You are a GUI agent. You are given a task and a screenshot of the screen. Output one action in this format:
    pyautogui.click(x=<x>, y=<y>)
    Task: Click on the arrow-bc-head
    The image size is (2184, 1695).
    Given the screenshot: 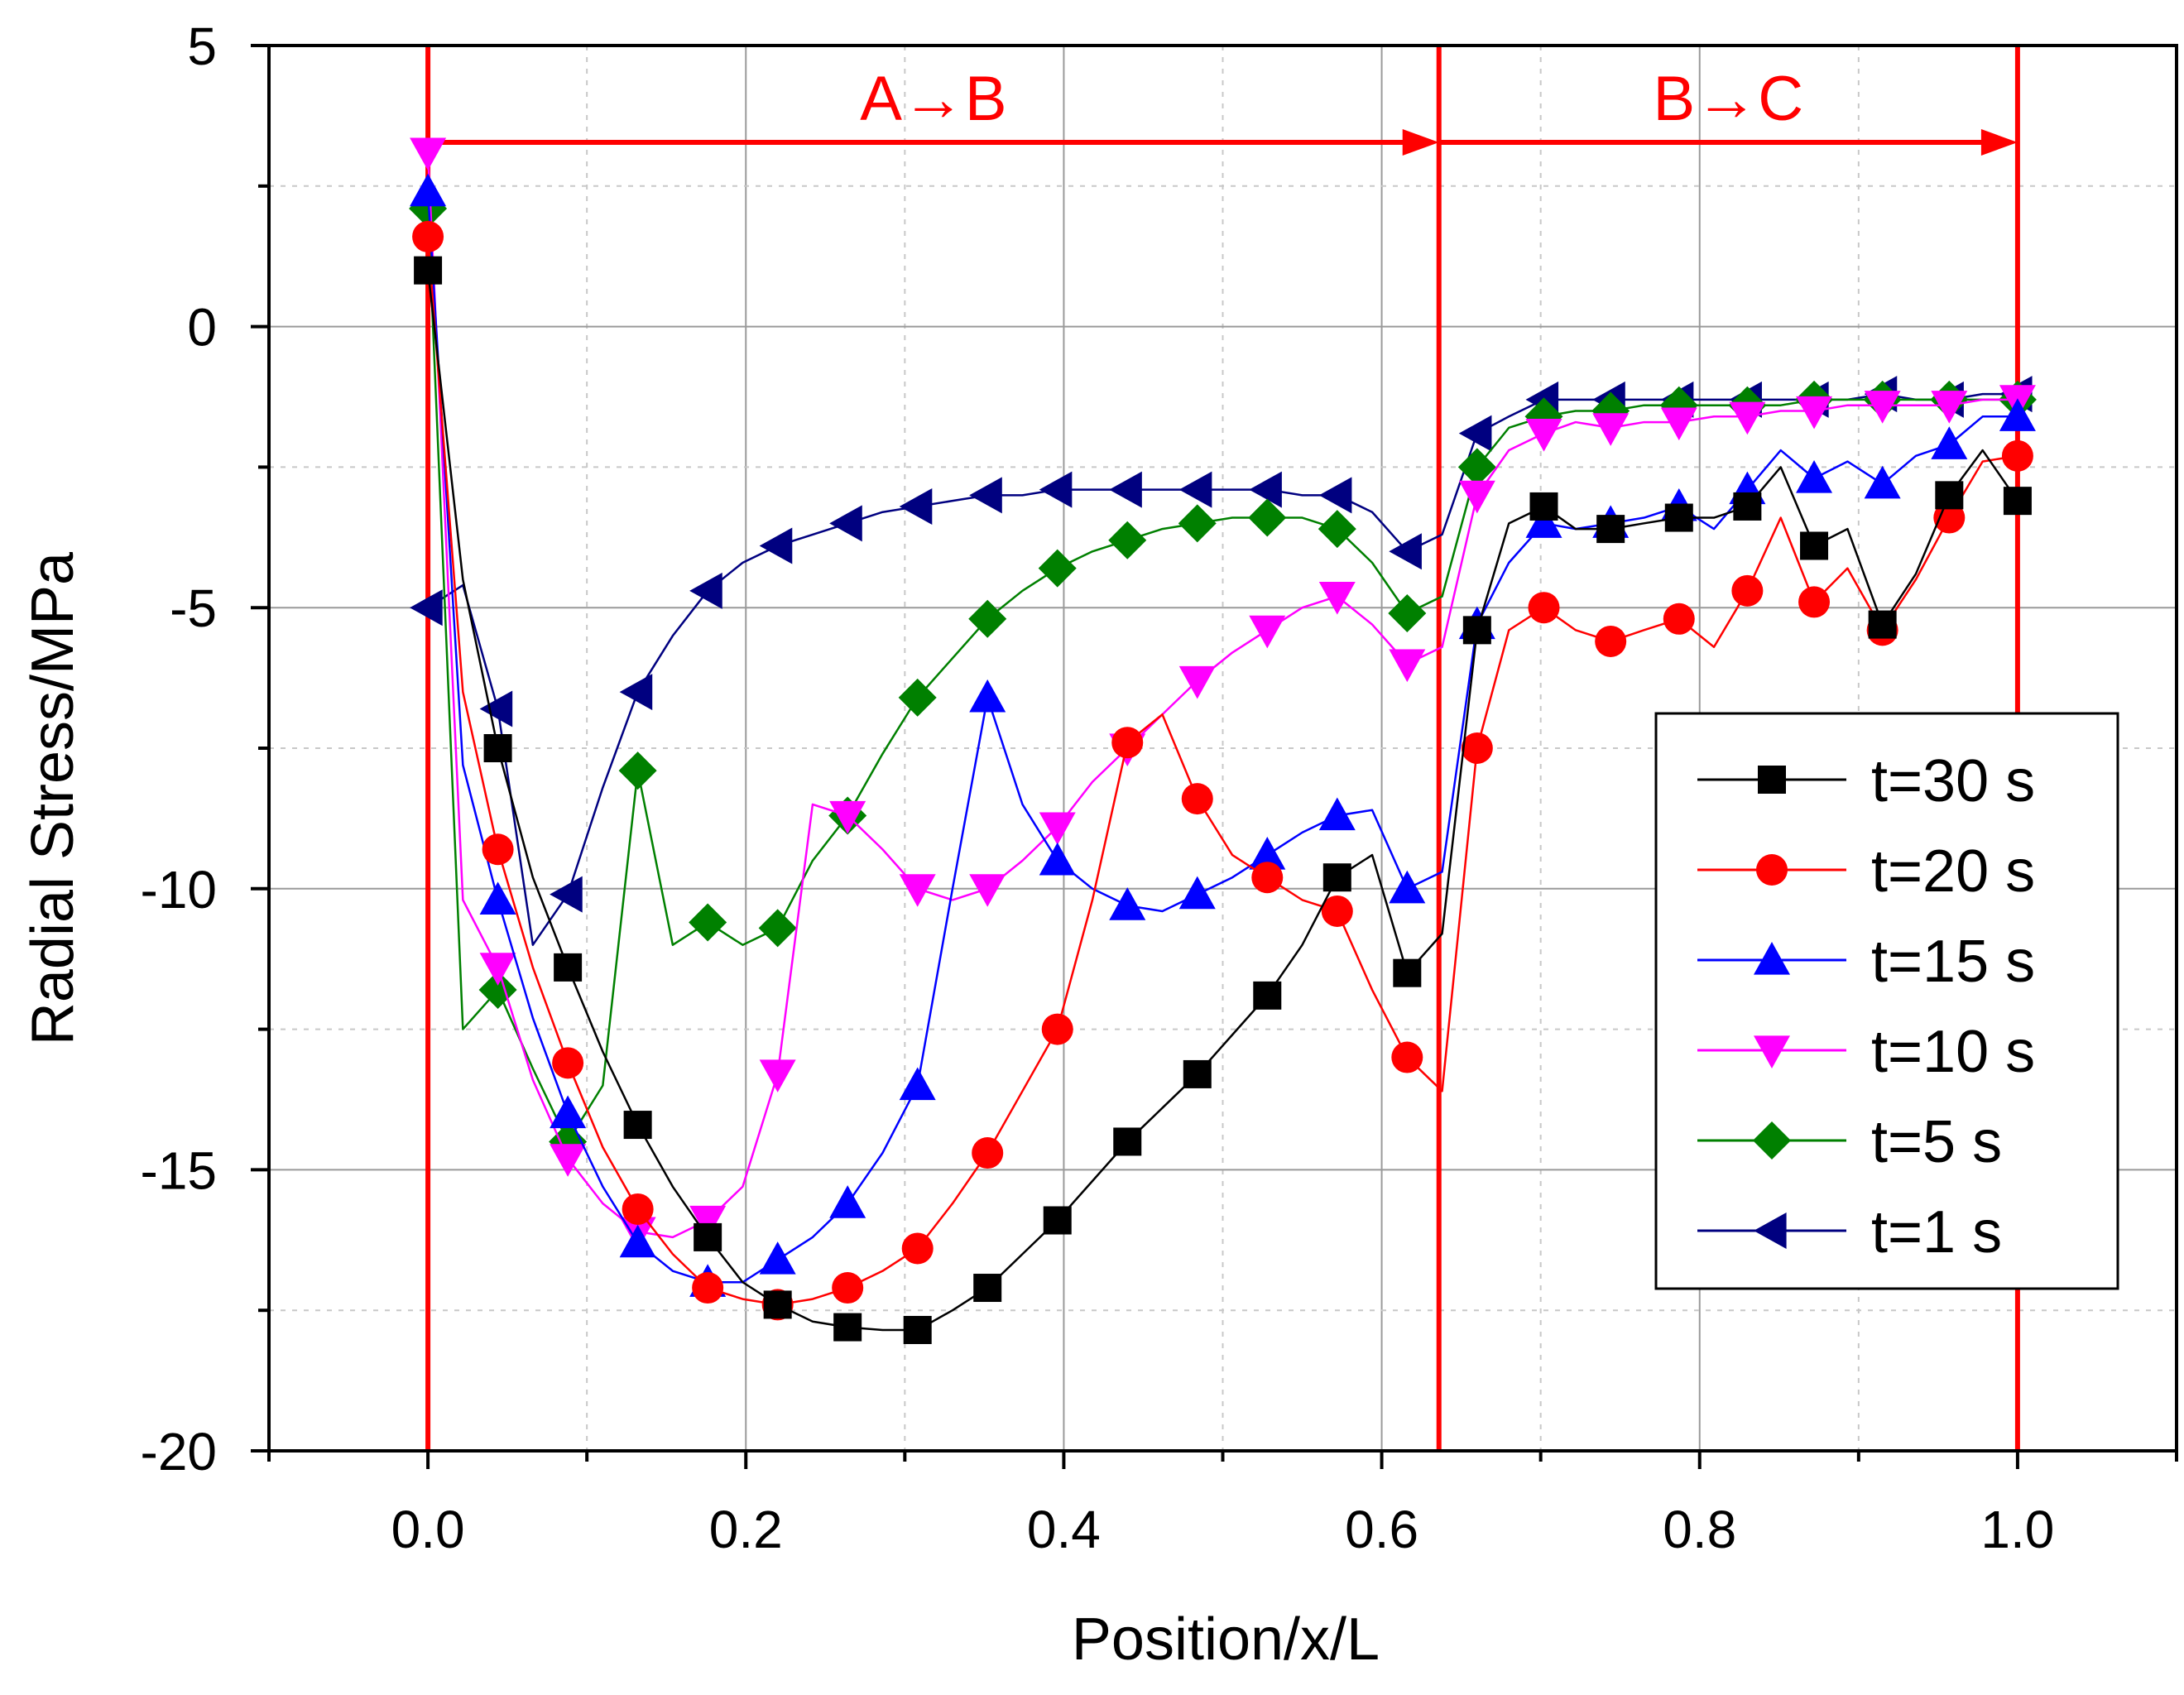 What is the action you would take?
    pyautogui.click(x=1999, y=142)
    